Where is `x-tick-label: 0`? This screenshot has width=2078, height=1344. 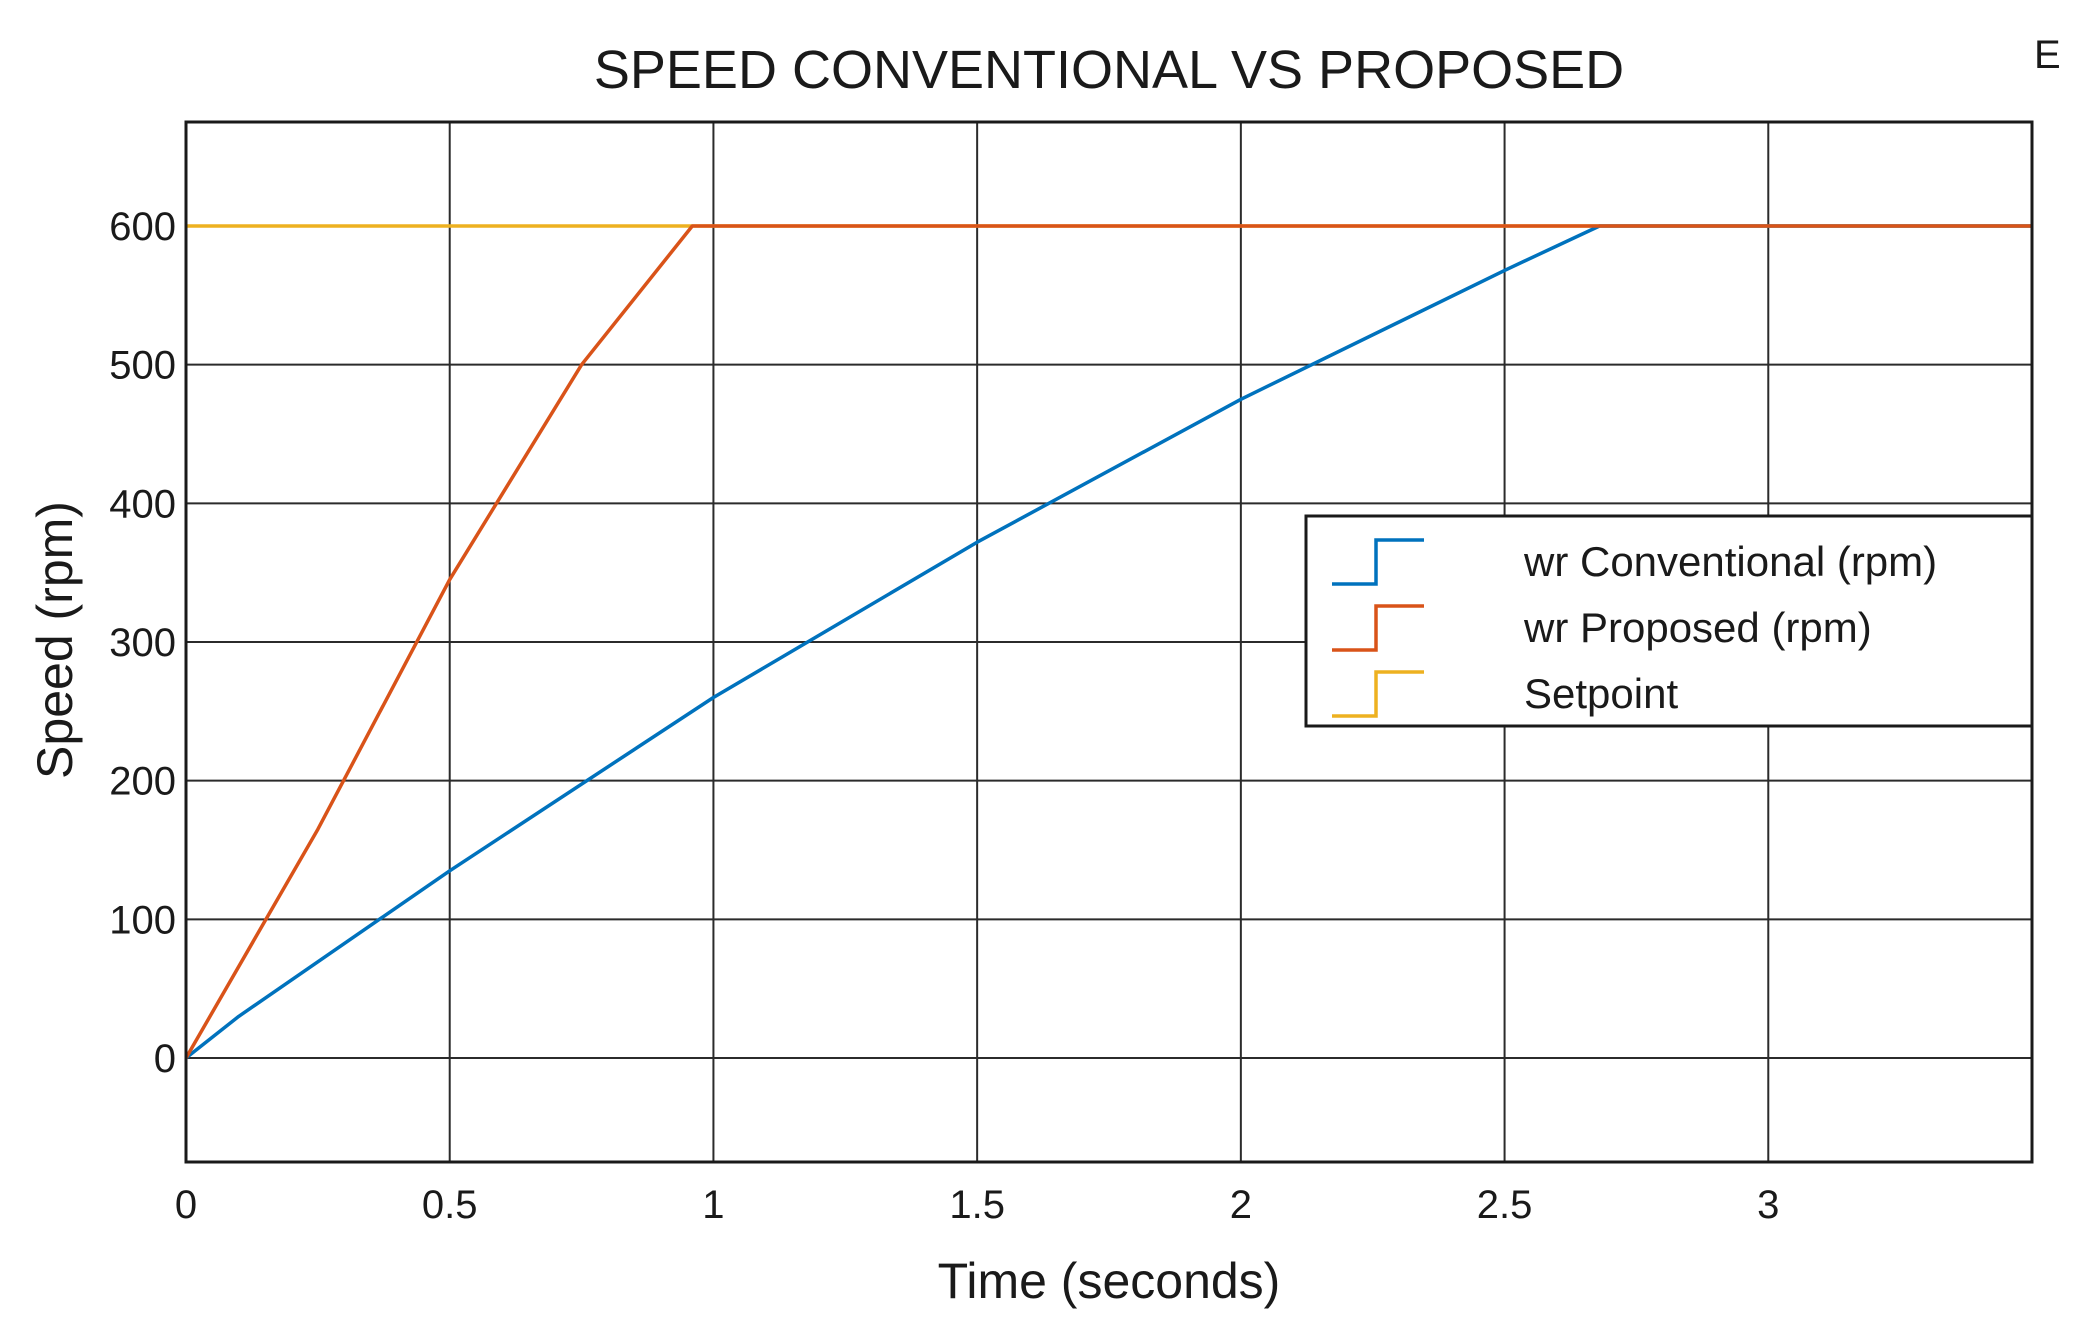 x-tick-label: 0 is located at coordinates (186, 1205).